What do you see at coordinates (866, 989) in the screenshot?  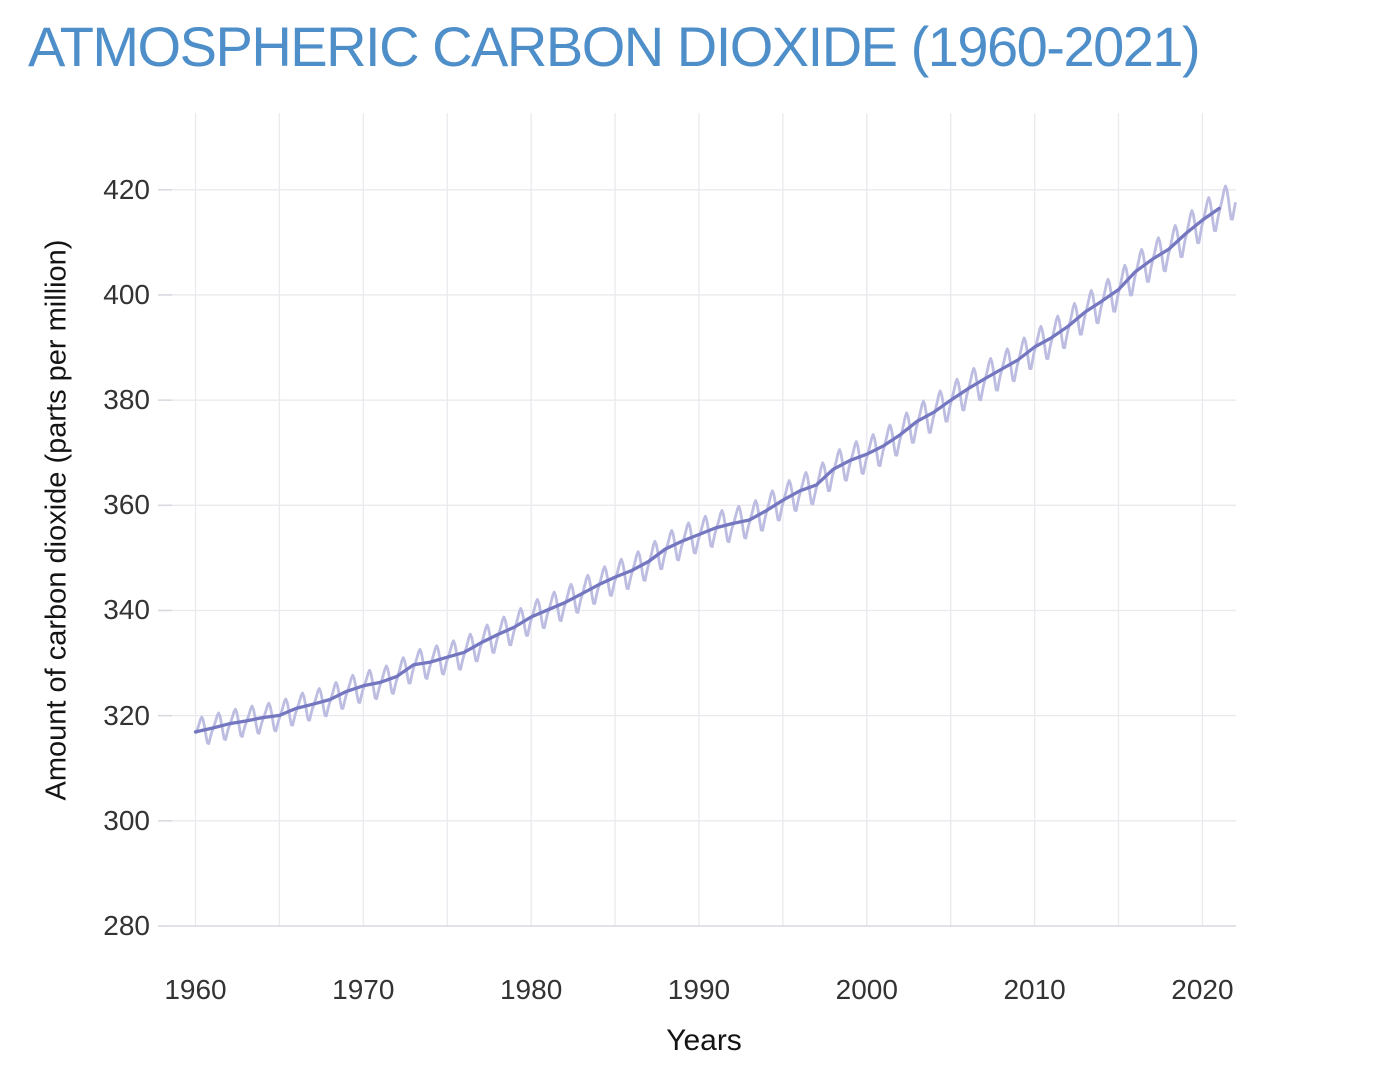 I see `x-tick-label: 2000` at bounding box center [866, 989].